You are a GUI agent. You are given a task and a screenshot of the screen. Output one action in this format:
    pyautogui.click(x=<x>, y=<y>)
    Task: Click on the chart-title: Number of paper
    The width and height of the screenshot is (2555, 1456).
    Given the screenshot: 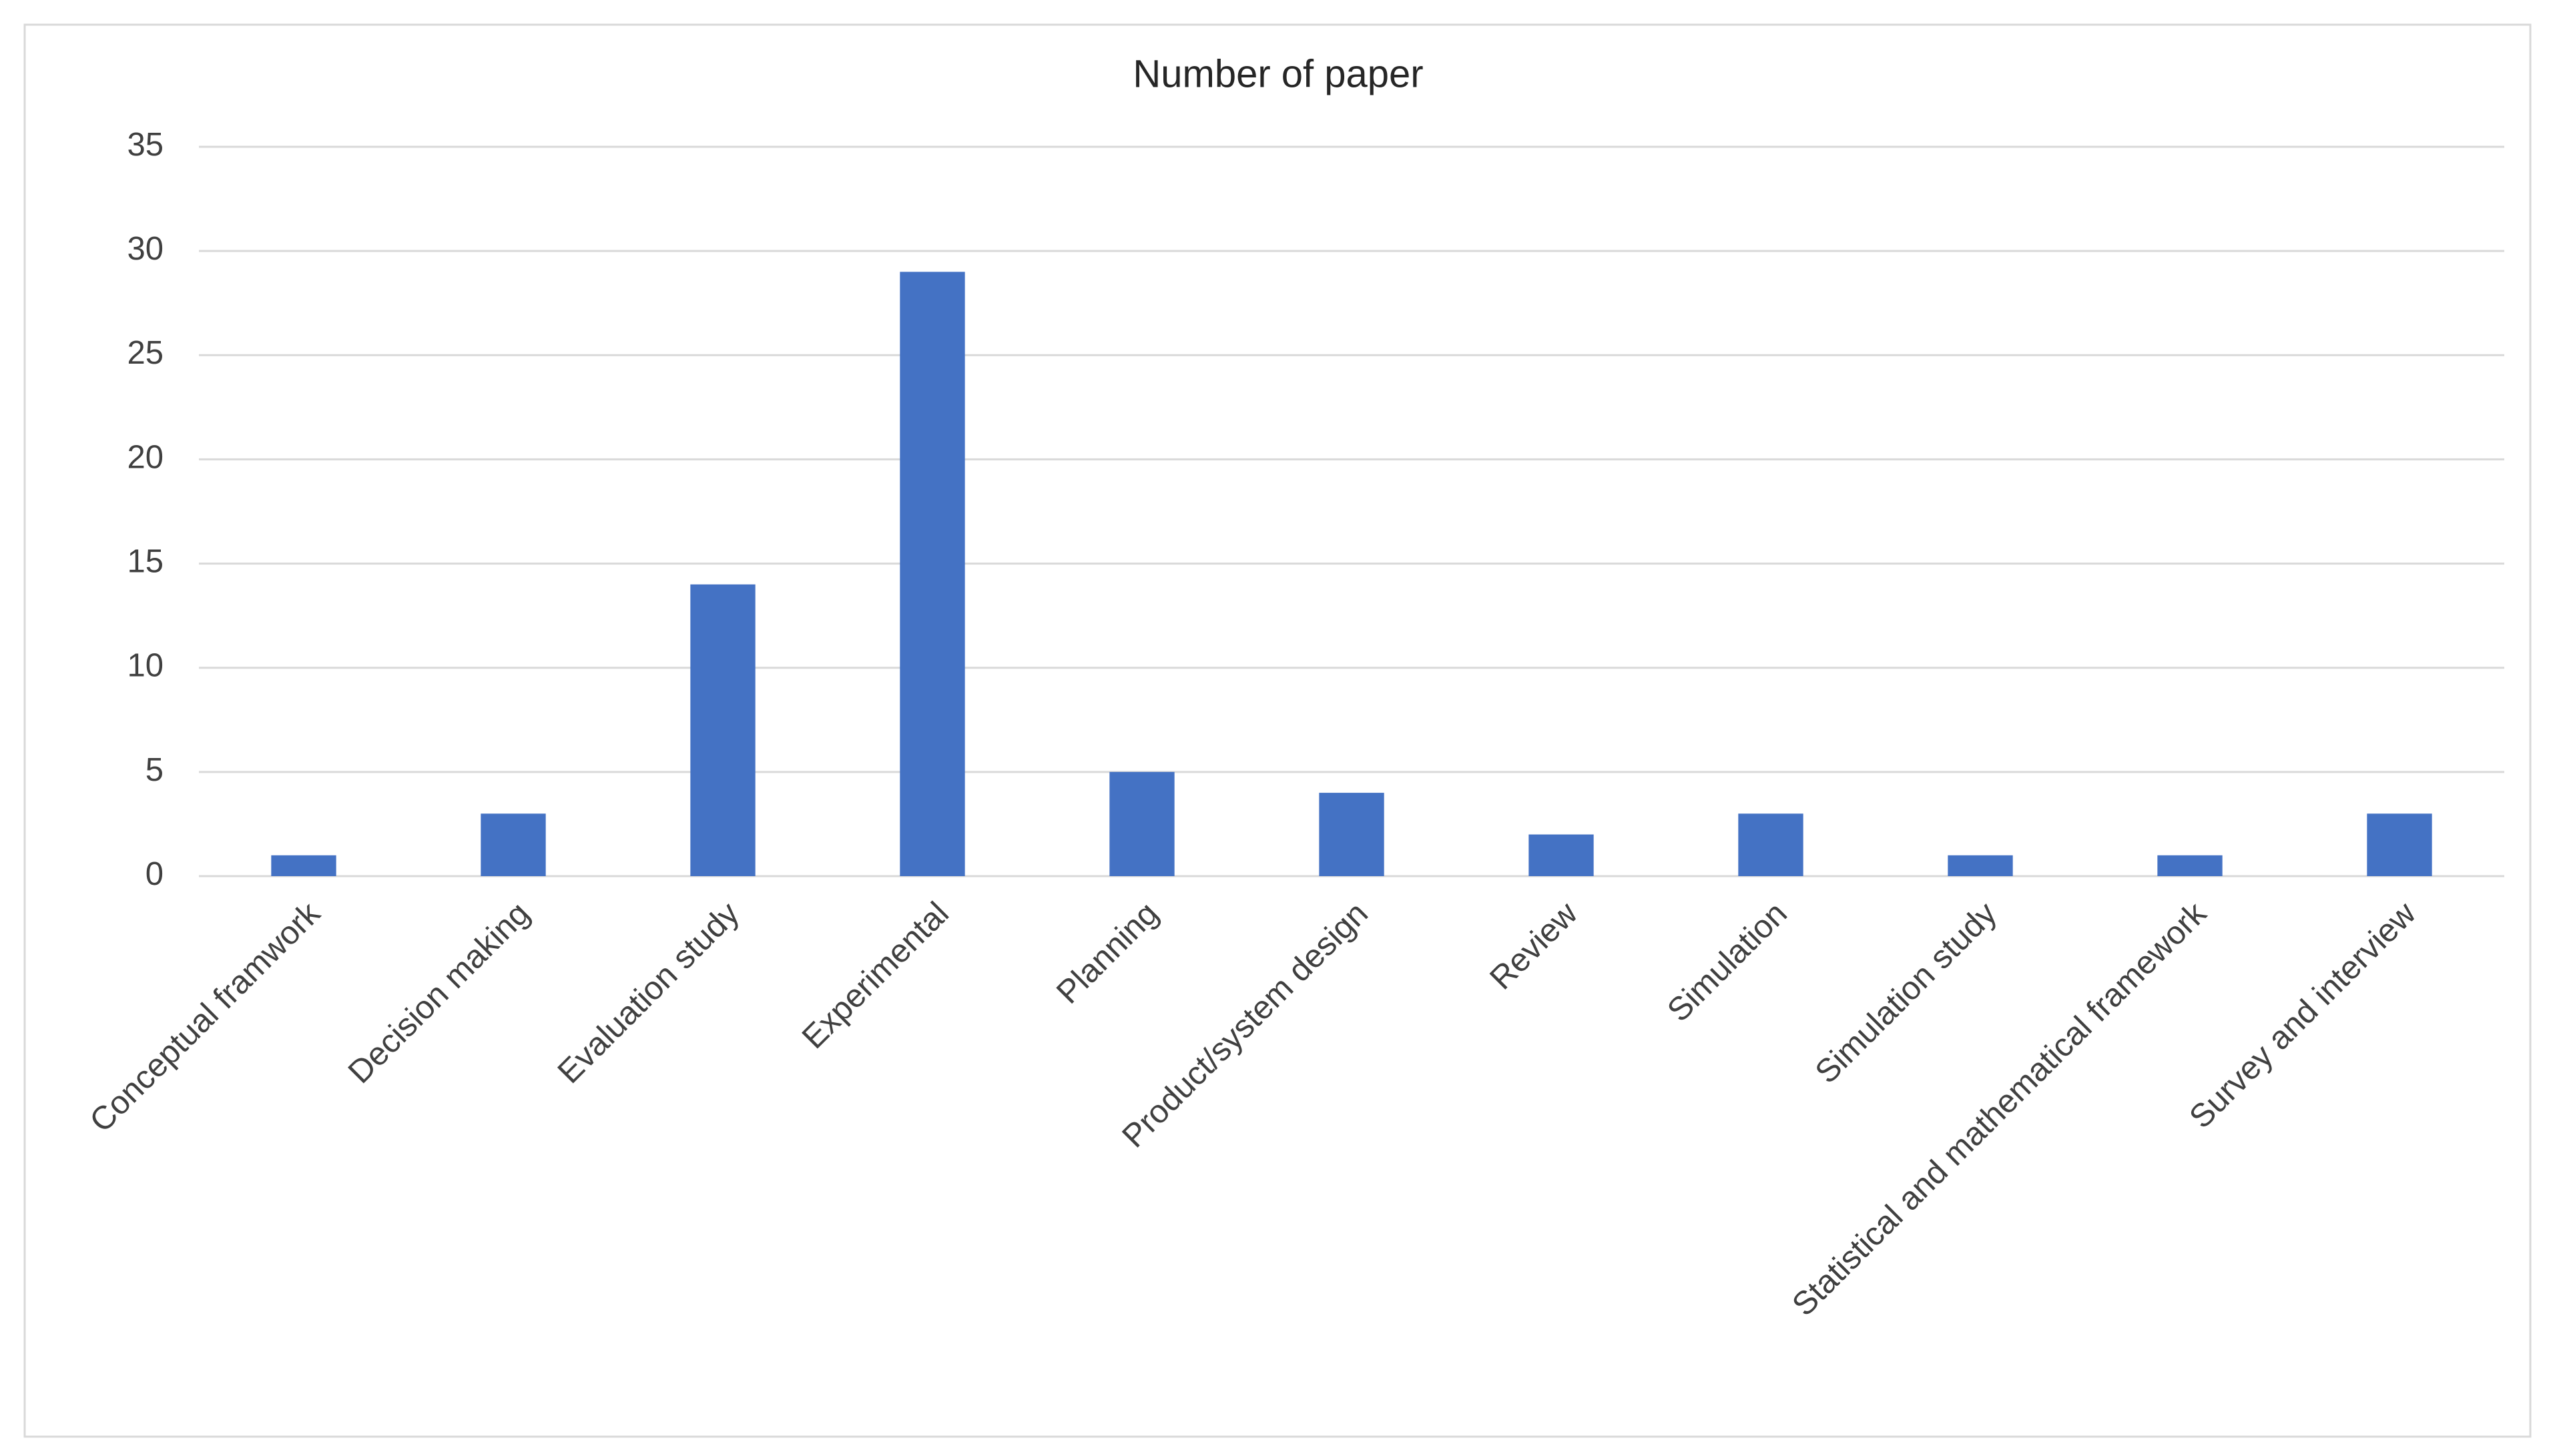 What is the action you would take?
    pyautogui.click(x=1278, y=73)
    